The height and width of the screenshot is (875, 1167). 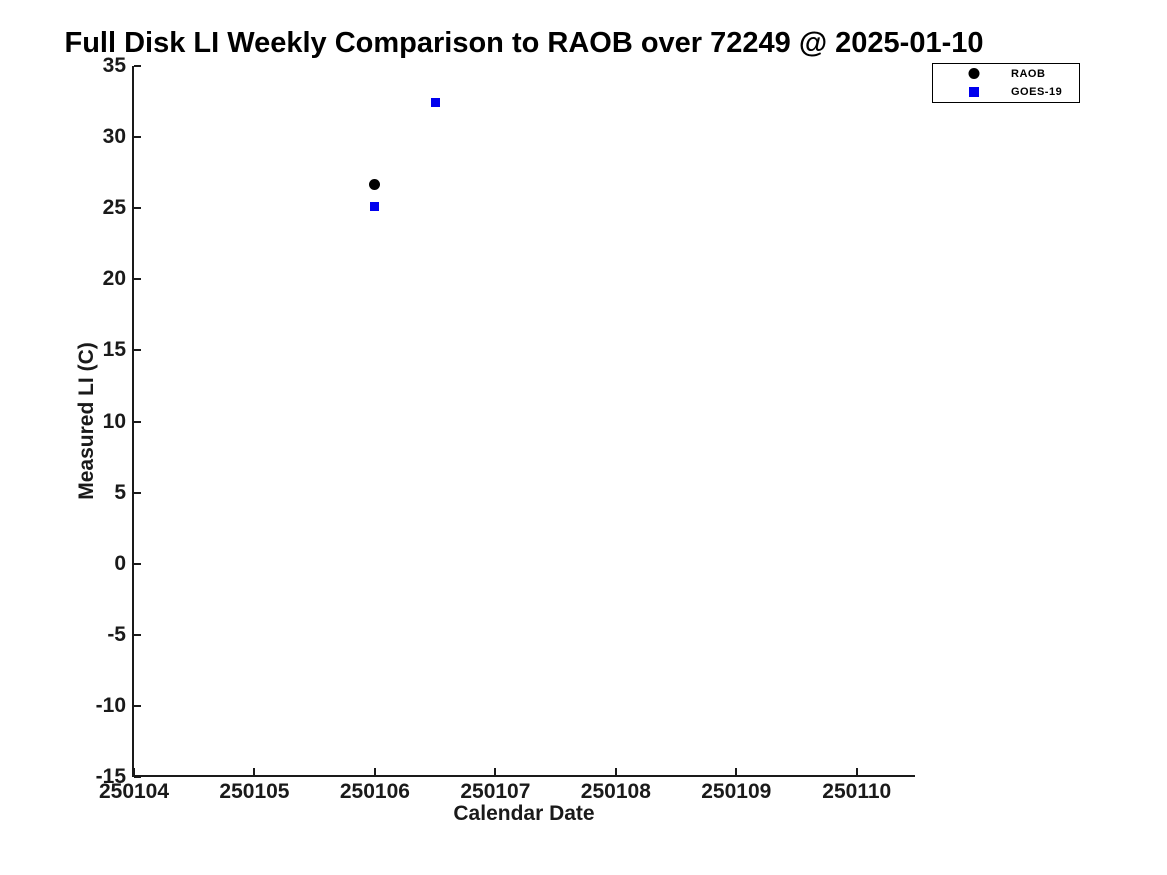 I want to click on x-tick-label: 250109, so click(x=736, y=791).